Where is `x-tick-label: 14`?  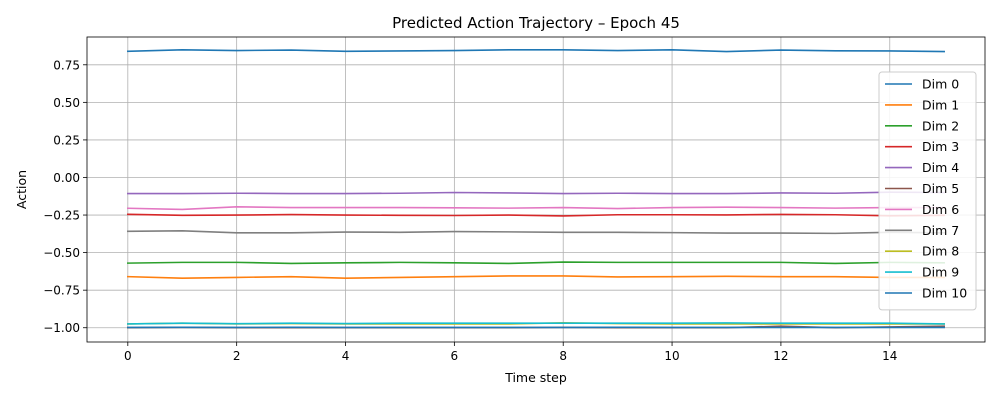
x-tick-label: 14 is located at coordinates (889, 356).